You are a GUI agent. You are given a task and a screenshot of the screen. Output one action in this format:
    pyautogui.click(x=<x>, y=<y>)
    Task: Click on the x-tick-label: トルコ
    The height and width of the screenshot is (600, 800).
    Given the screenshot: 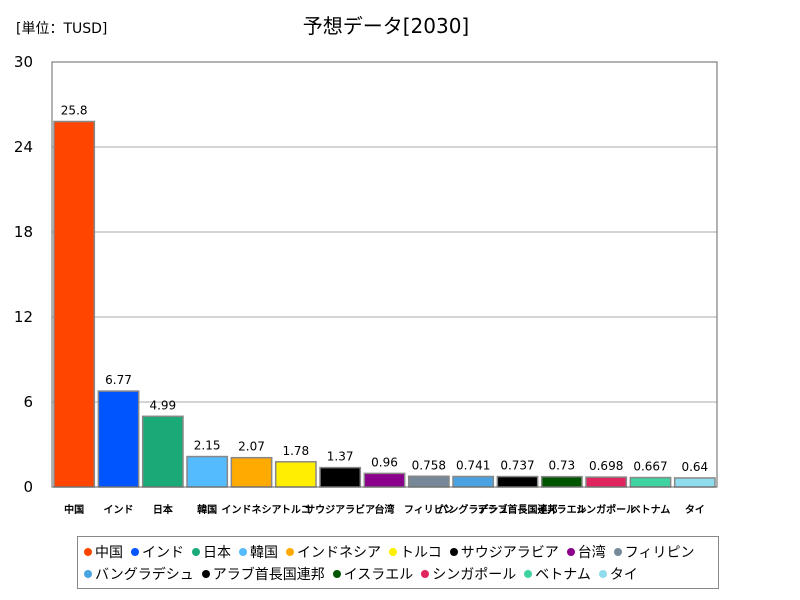 What is the action you would take?
    pyautogui.click(x=296, y=510)
    